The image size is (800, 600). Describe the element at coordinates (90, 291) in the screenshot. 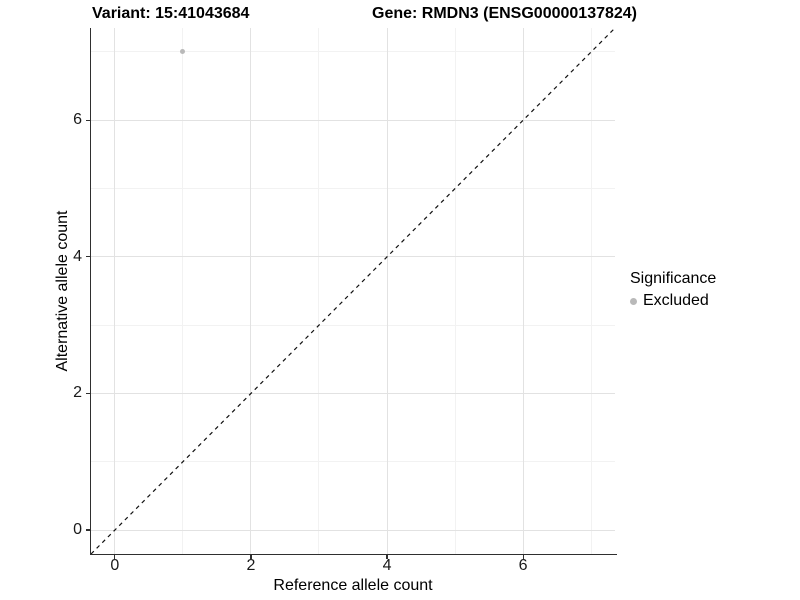

I see `y-axis-line` at that location.